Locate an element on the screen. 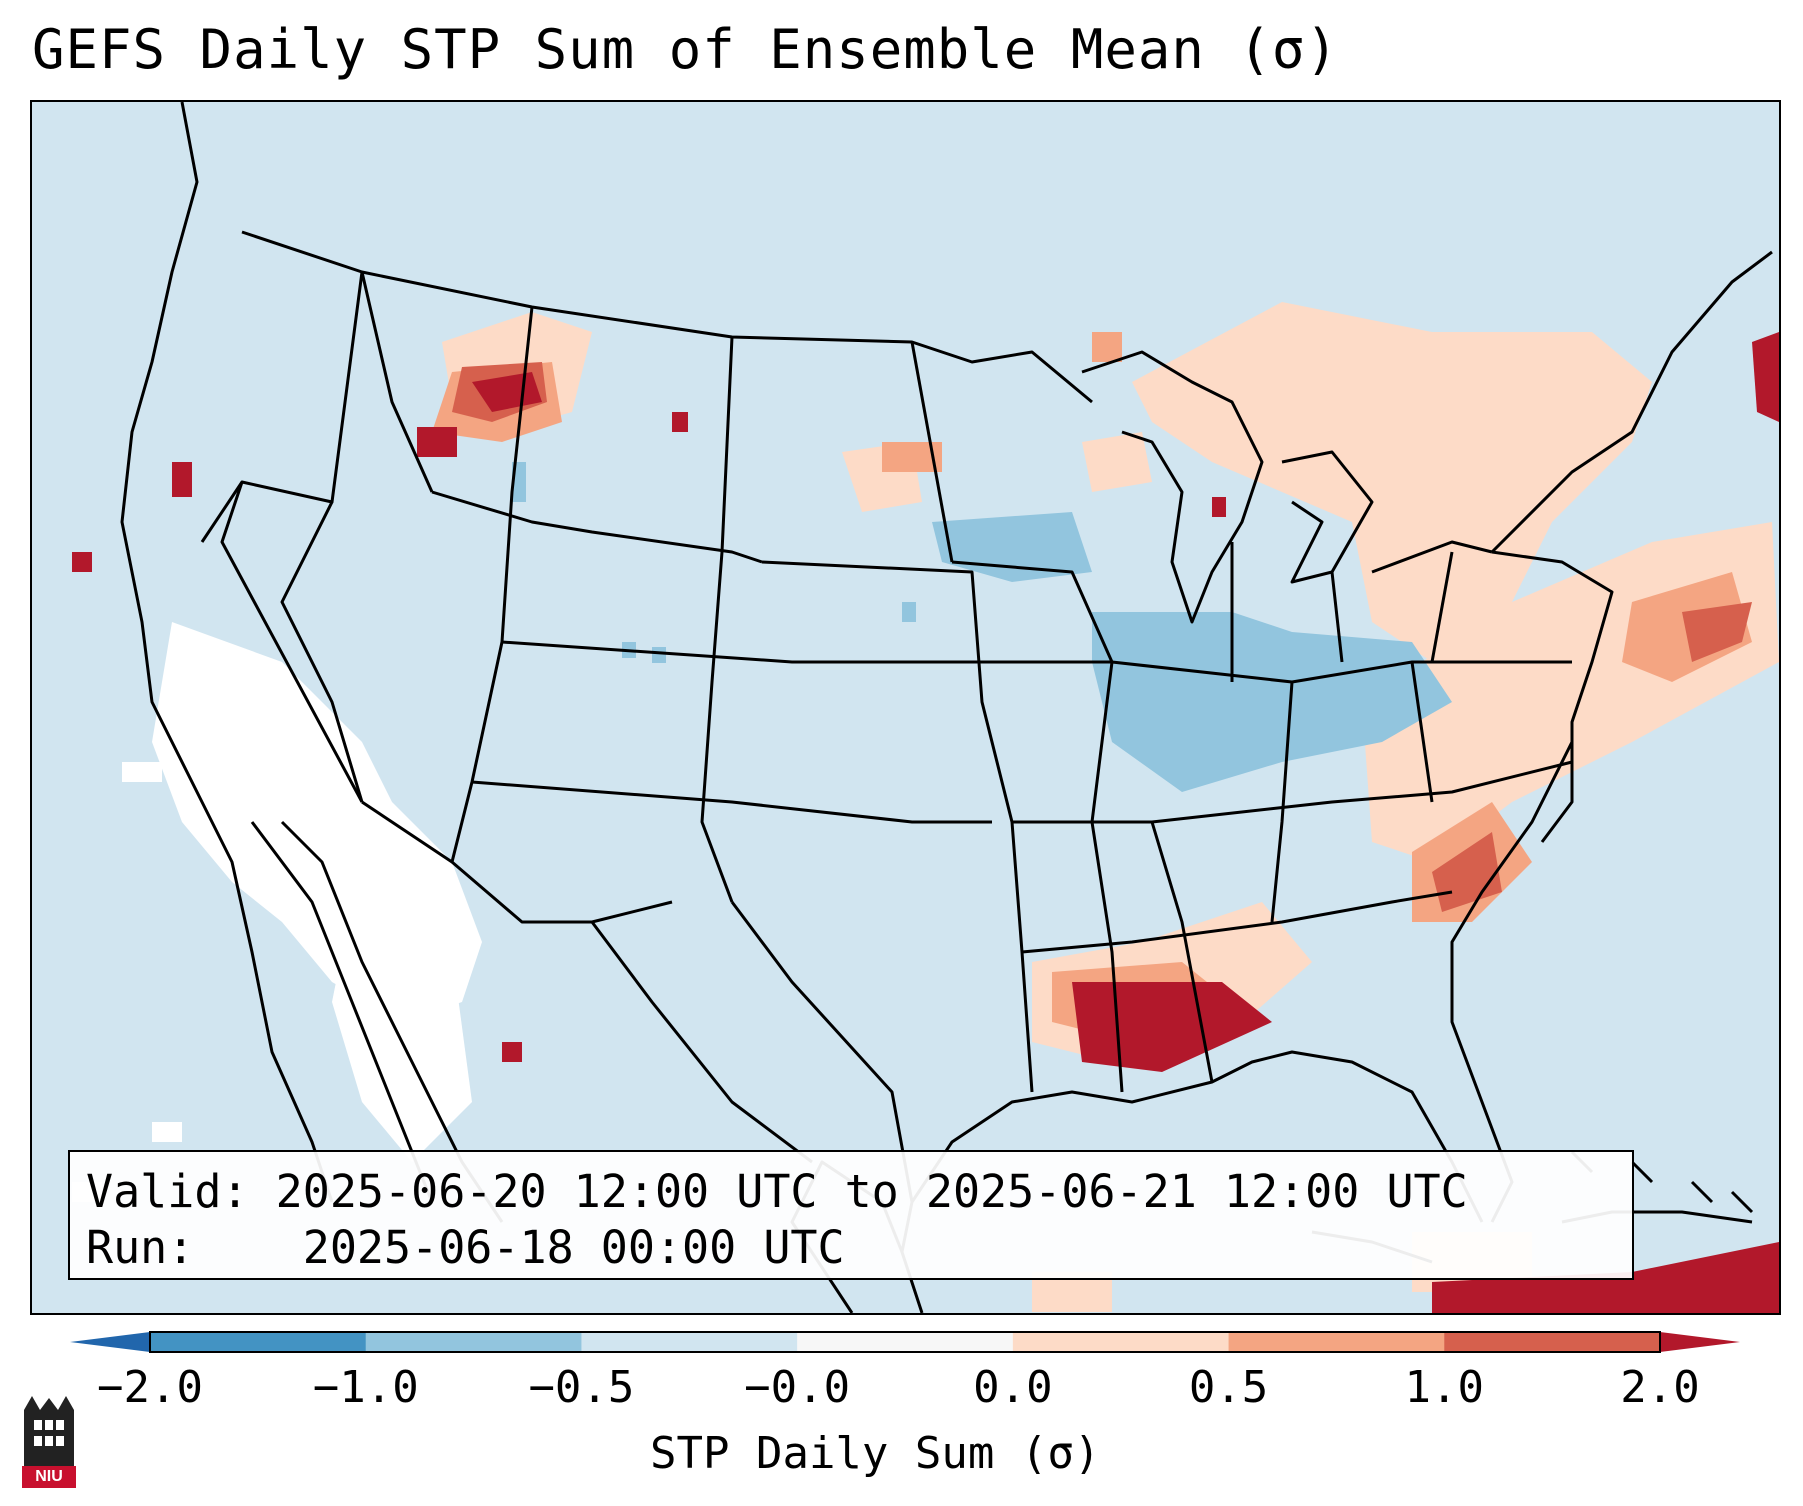 This screenshot has width=1803, height=1506. run-label: Run: is located at coordinates (140, 1247).